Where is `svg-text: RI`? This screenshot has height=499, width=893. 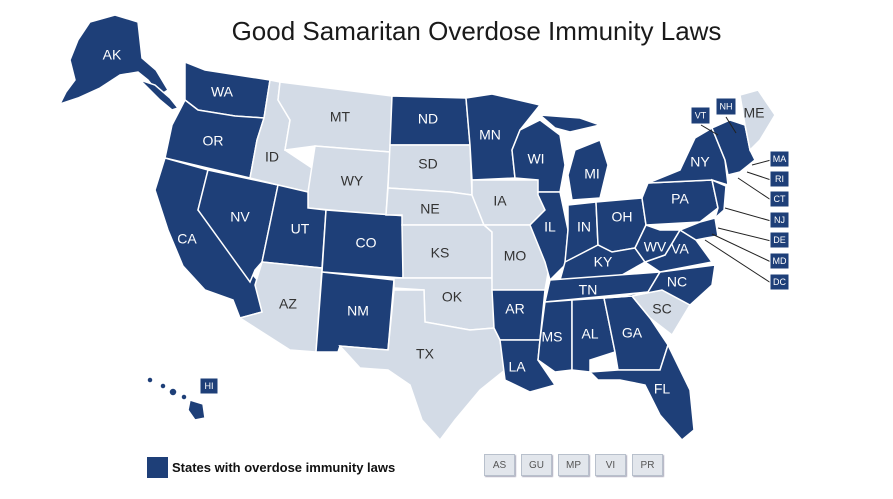 svg-text: RI is located at coordinates (779, 179).